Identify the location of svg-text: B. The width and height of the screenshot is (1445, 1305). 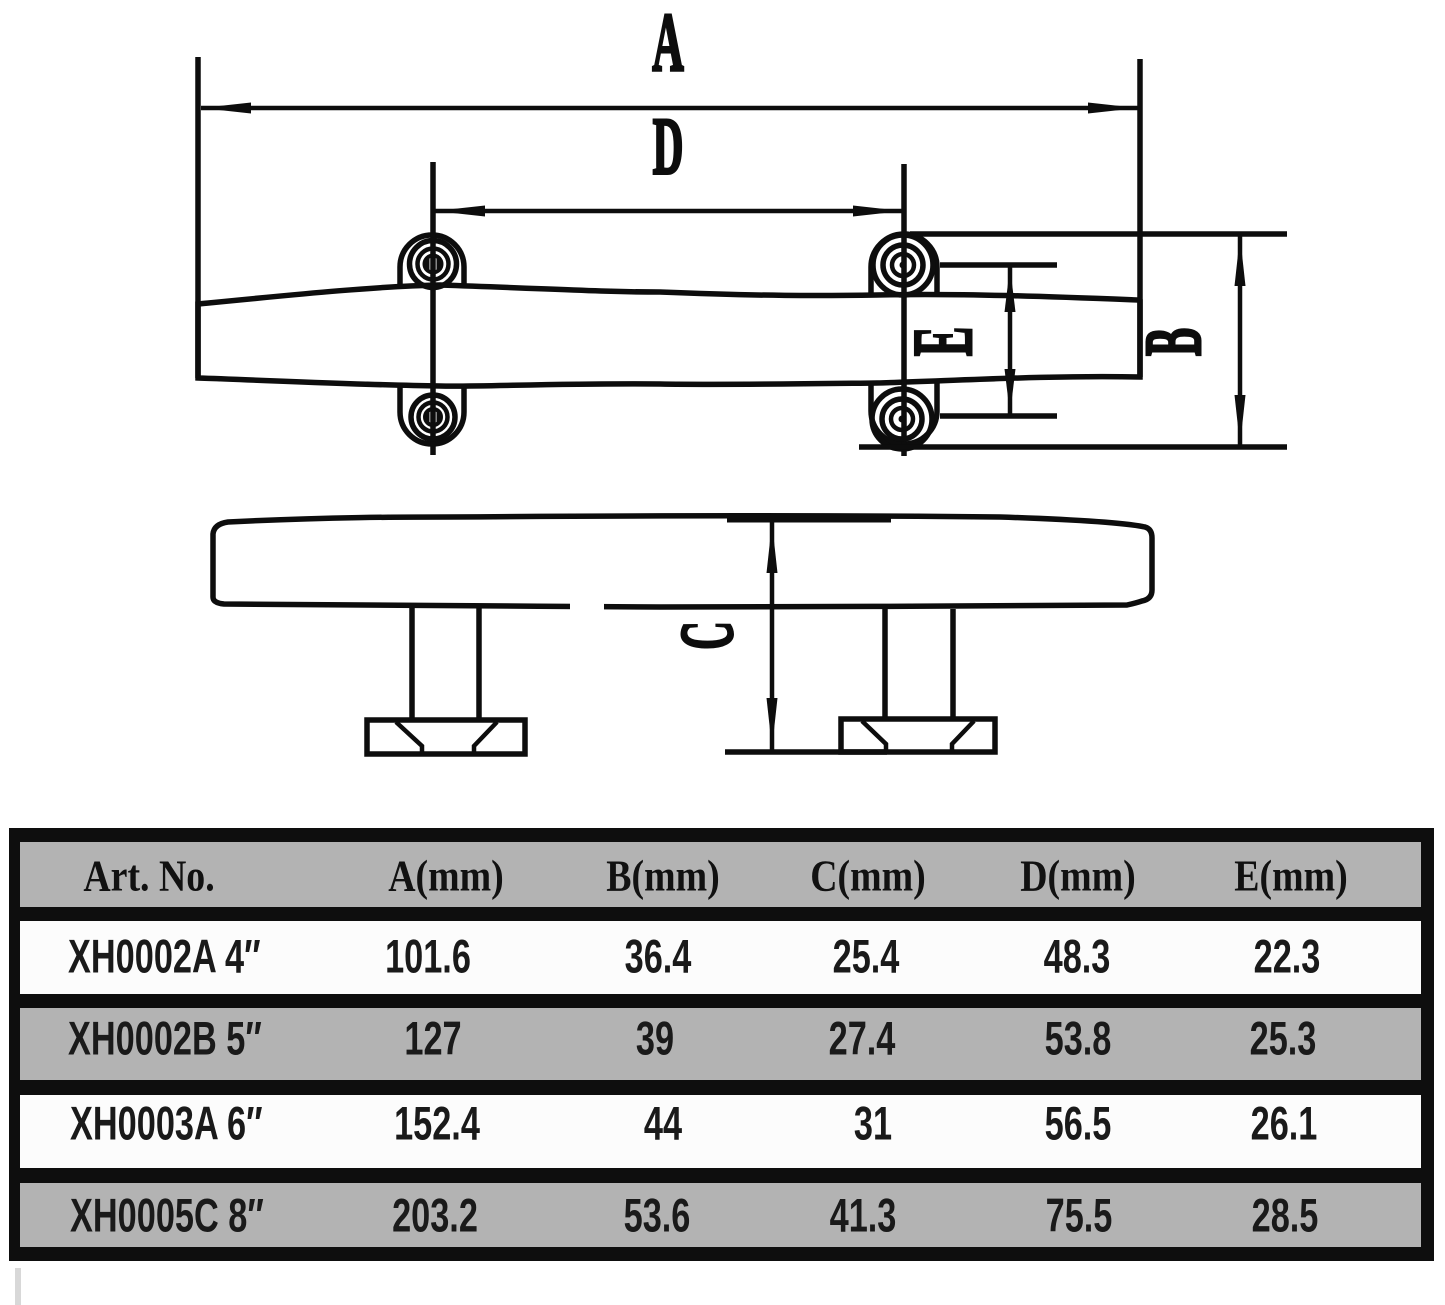
(1172, 342).